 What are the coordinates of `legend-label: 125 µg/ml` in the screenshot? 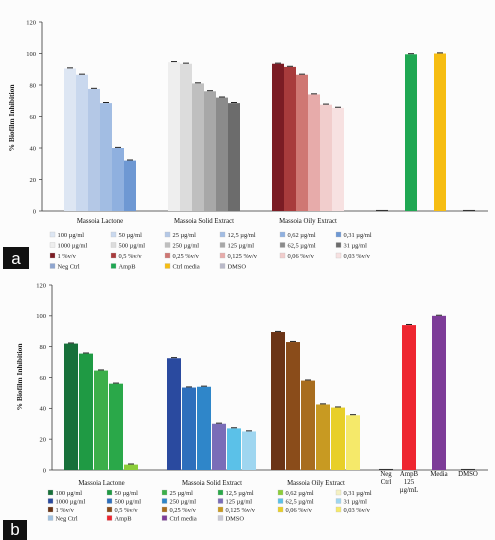 It's located at (239, 502).